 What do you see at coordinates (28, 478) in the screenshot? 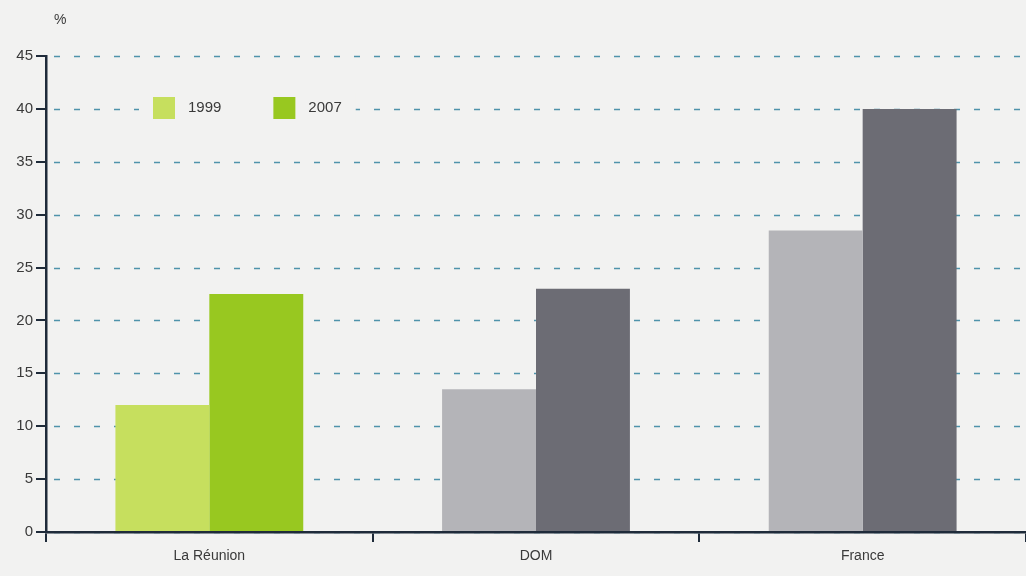
I see `y-tick-label: 5` at bounding box center [28, 478].